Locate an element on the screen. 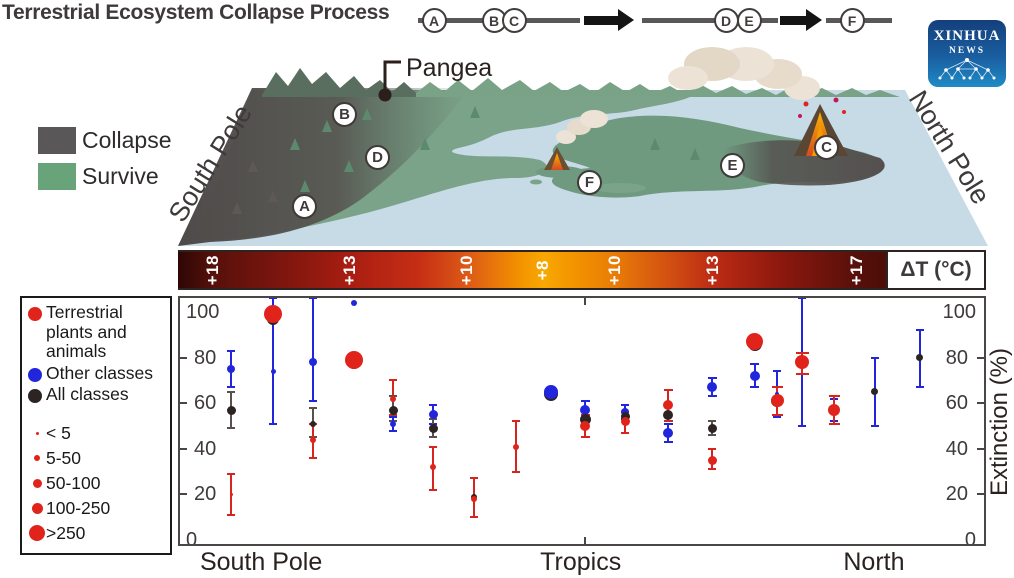 The height and width of the screenshot is (578, 1014). arrow-icon is located at coordinates (602, 20).